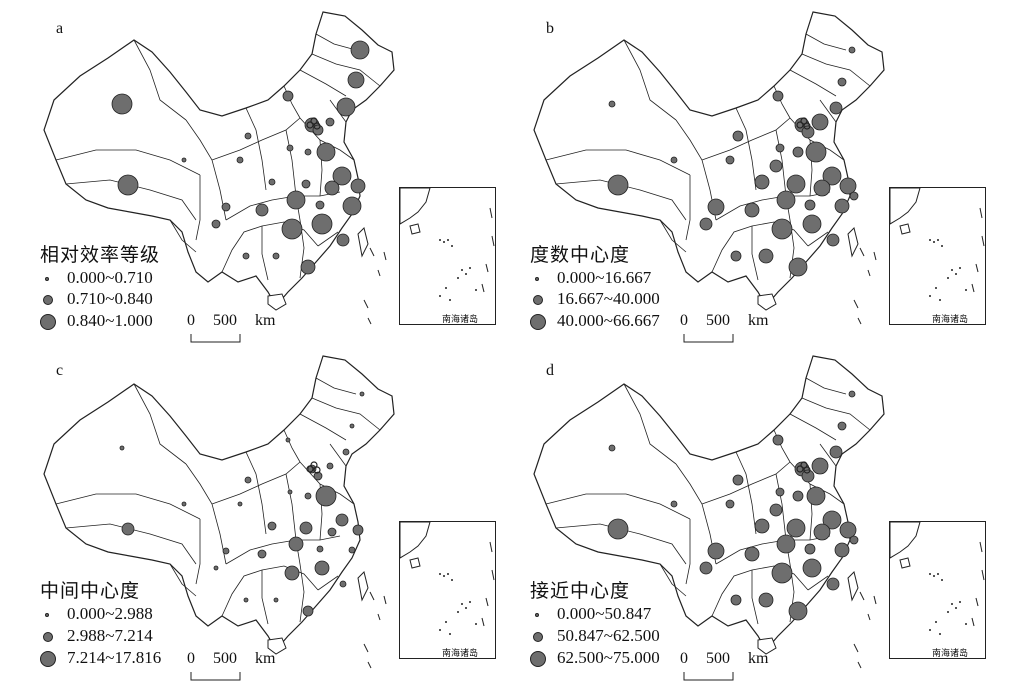  Describe the element at coordinates (277, 302) in the screenshot. I see `hainan-island` at that location.